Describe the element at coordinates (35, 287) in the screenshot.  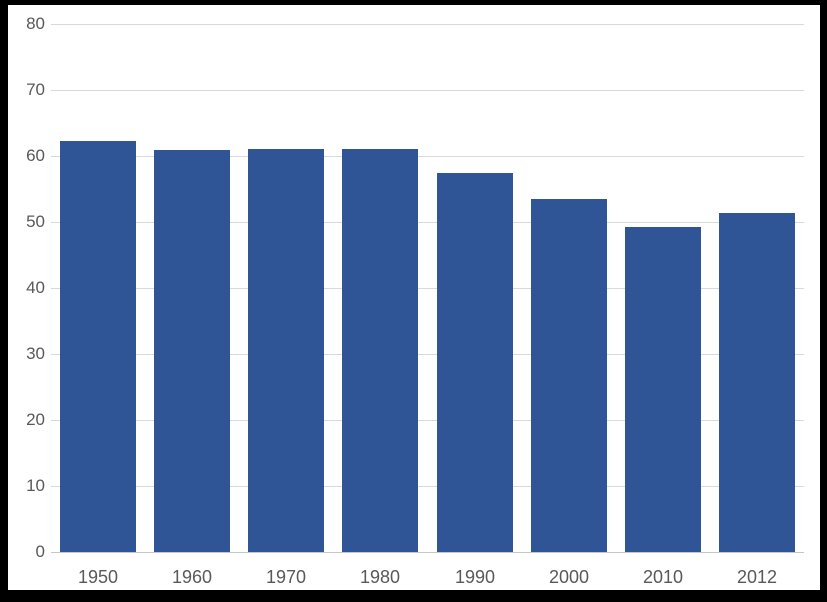
I see `y-axis-tick-label-40: 40` at that location.